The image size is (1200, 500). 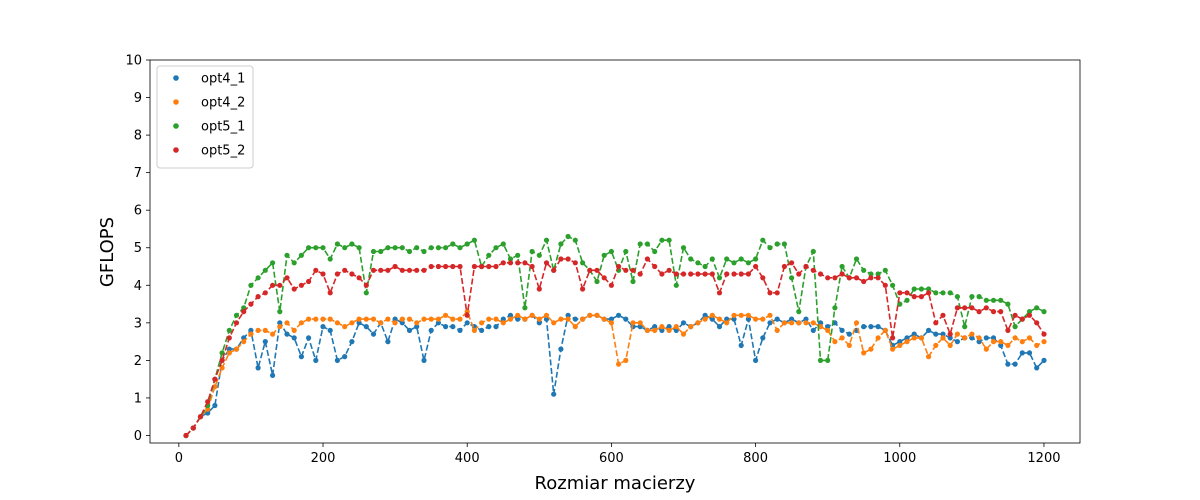 I want to click on legend-label: opt5_2, so click(x=223, y=151).